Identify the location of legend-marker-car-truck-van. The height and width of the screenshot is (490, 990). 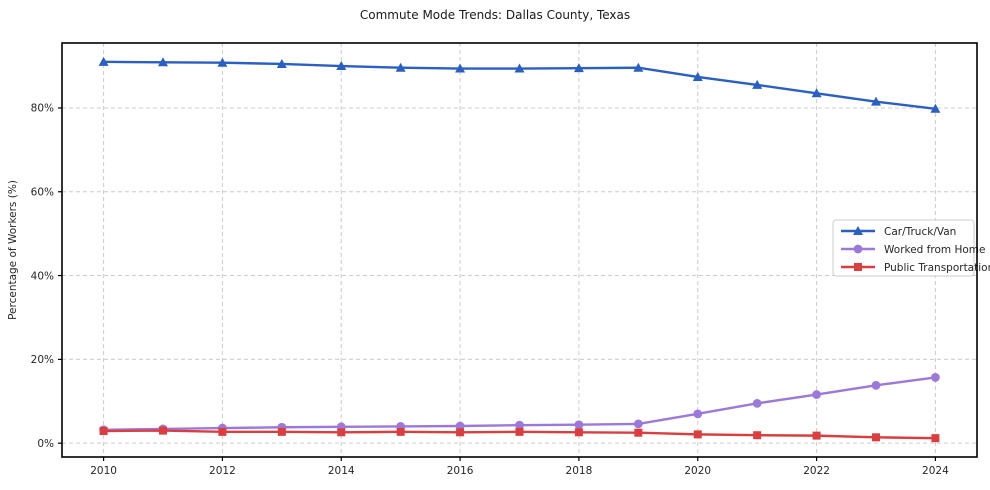
(858, 230).